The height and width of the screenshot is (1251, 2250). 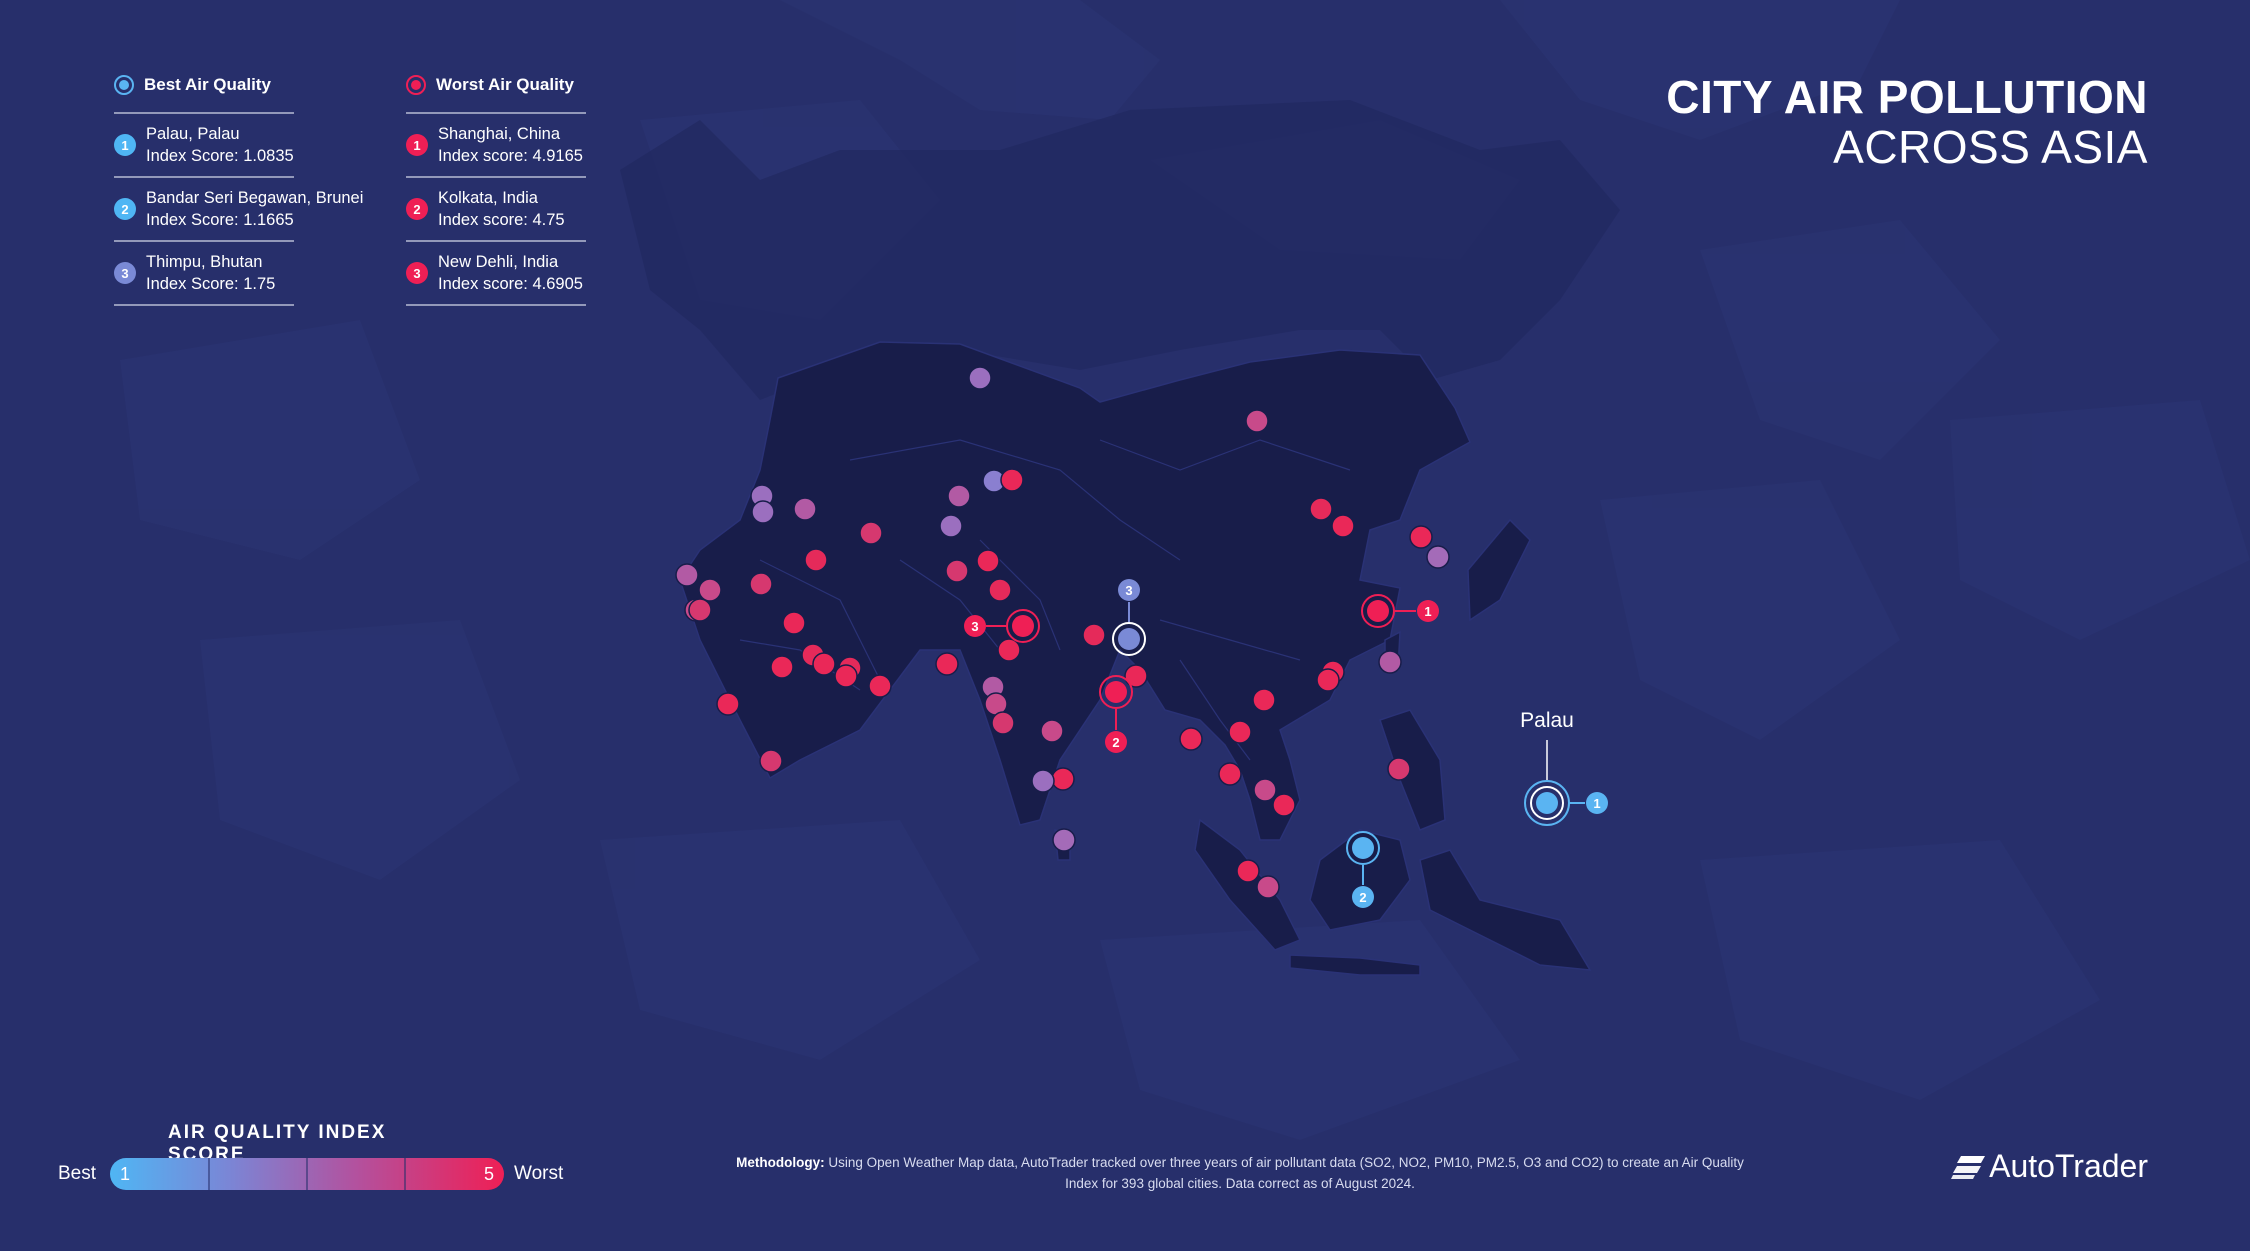 What do you see at coordinates (1400, 611) in the screenshot?
I see `marker-shanghai: 1` at bounding box center [1400, 611].